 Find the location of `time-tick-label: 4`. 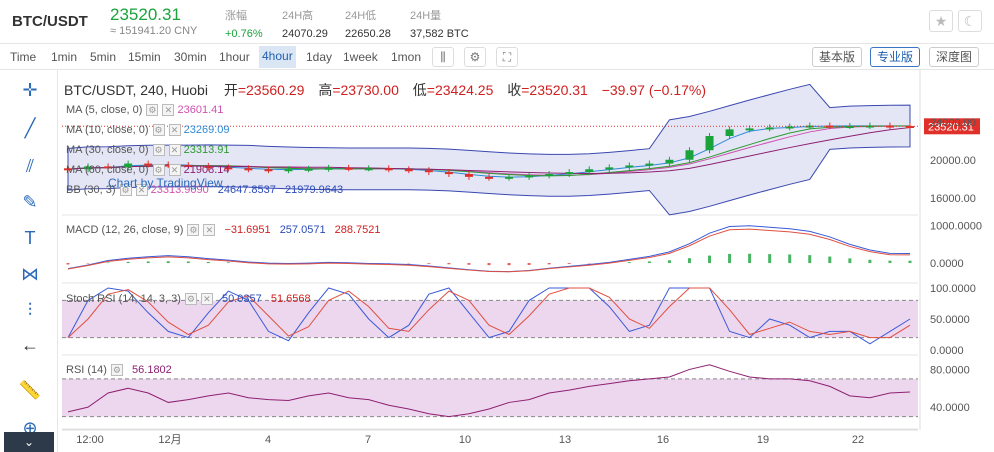

time-tick-label: 4 is located at coordinates (268, 440).